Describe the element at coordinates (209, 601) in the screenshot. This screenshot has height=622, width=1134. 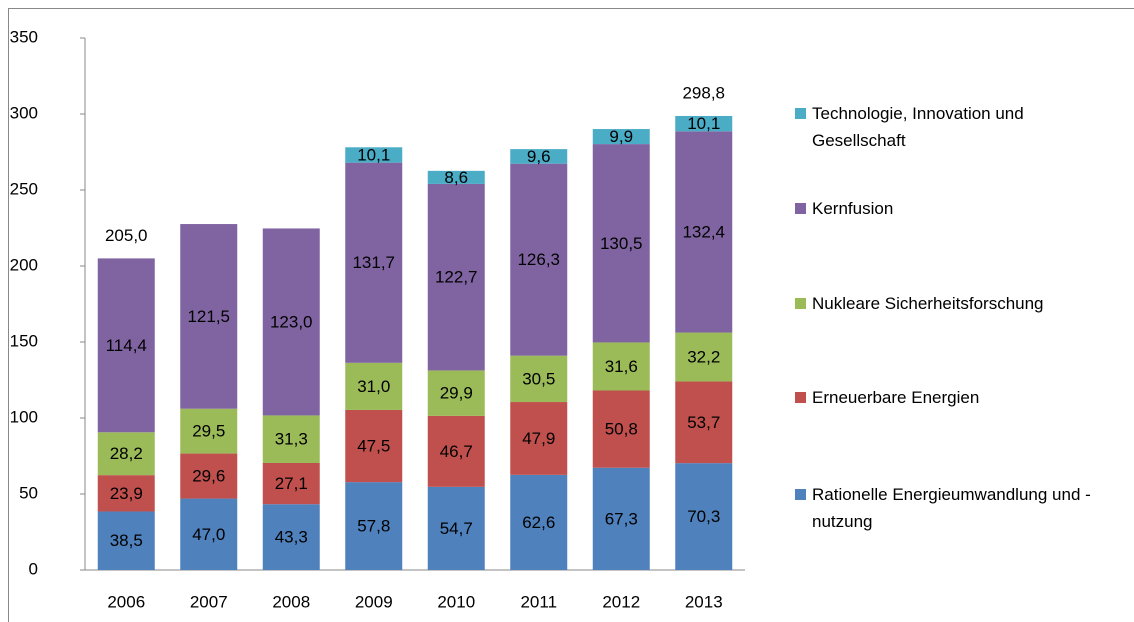
I see `x-tick-label: 2007` at that location.